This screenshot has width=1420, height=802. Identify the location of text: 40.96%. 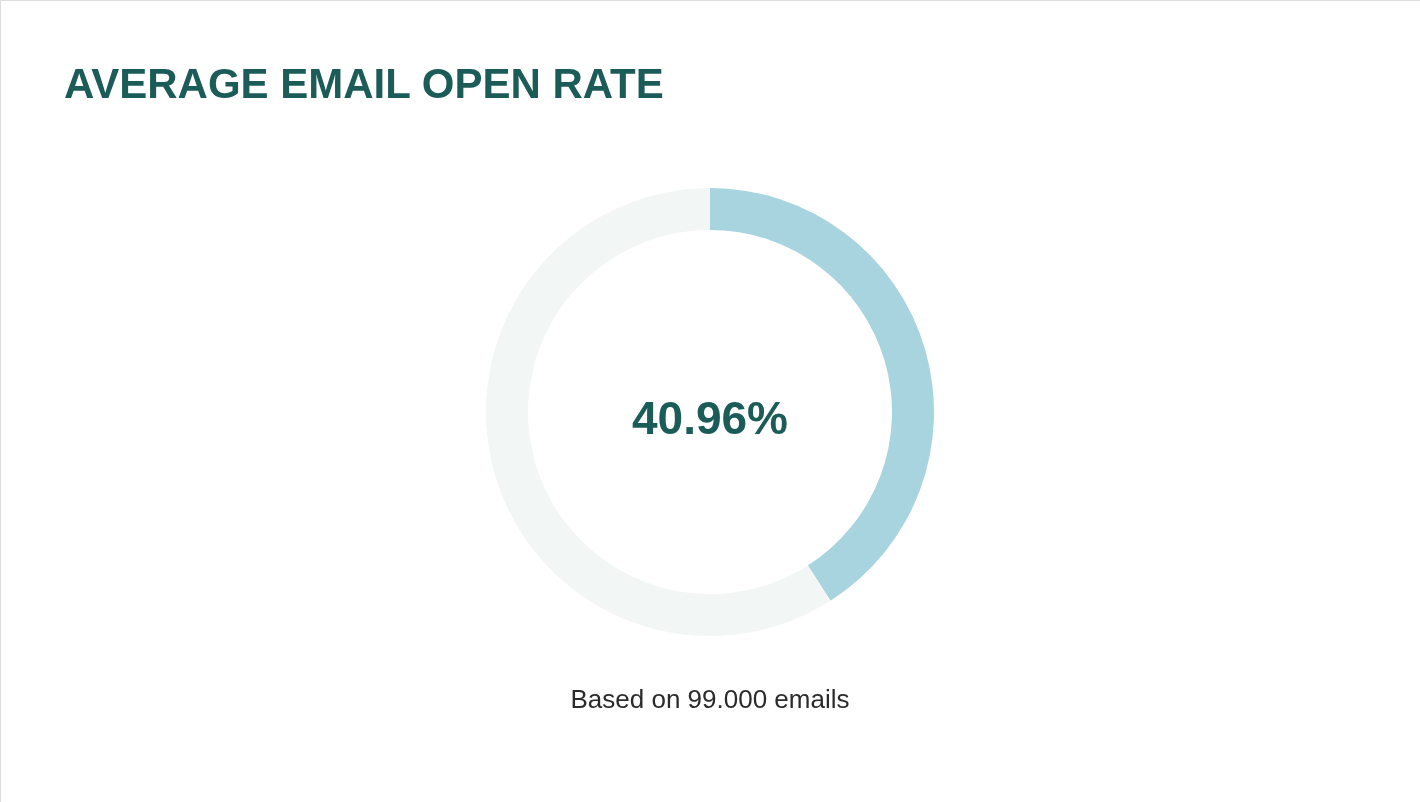
(710, 418).